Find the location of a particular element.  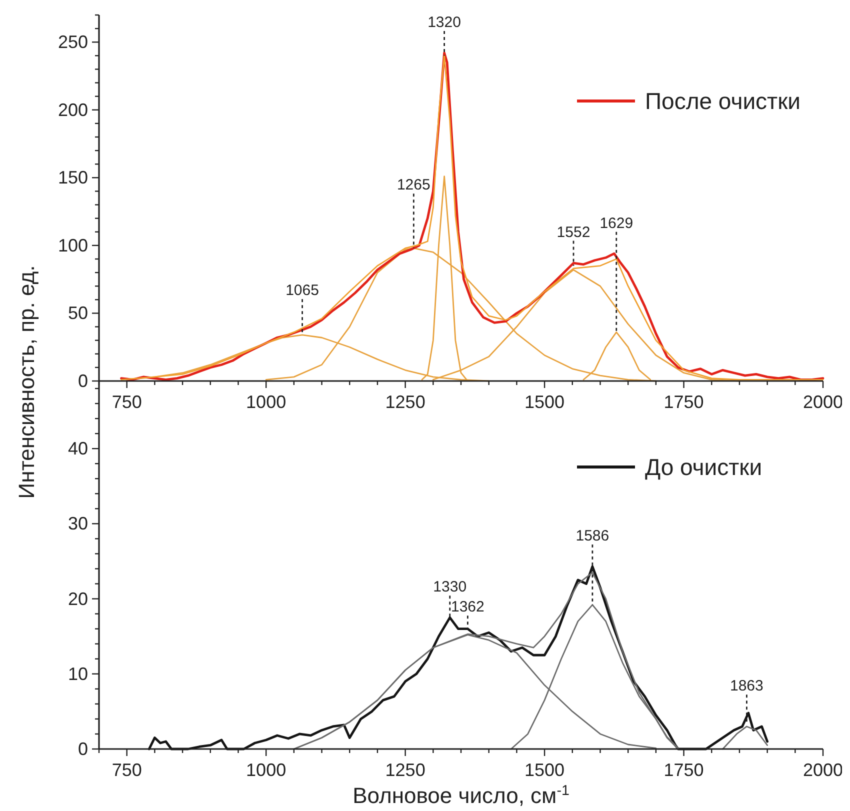

y-tick-label: 40 is located at coordinates (78, 448).